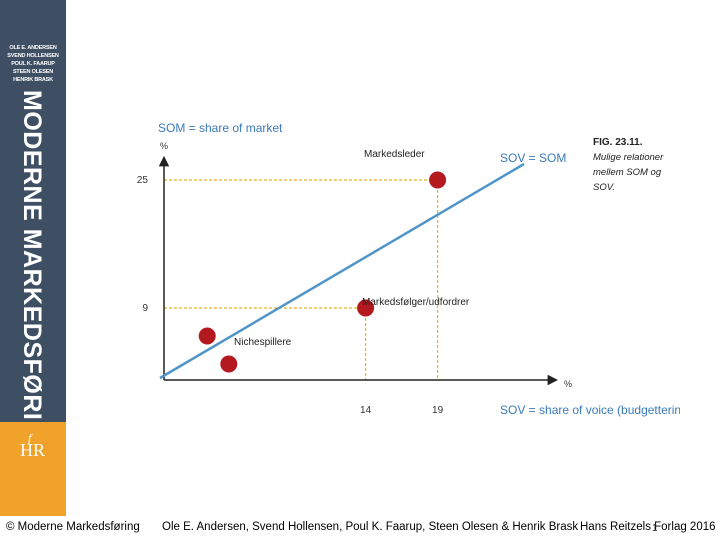  What do you see at coordinates (628, 157) in the screenshot?
I see `figure-caption-line: Mulige relationer` at bounding box center [628, 157].